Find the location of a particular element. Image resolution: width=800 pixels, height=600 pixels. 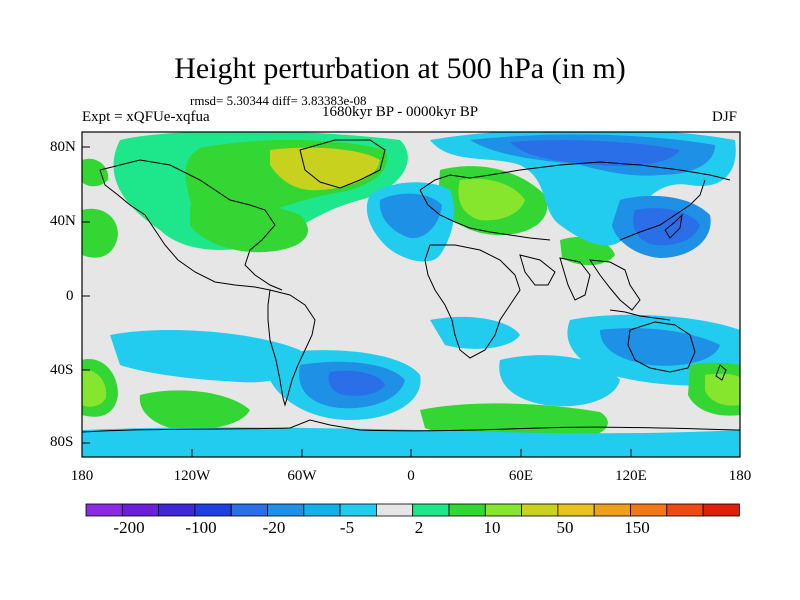

coast-se-asia is located at coordinates (614, 285).